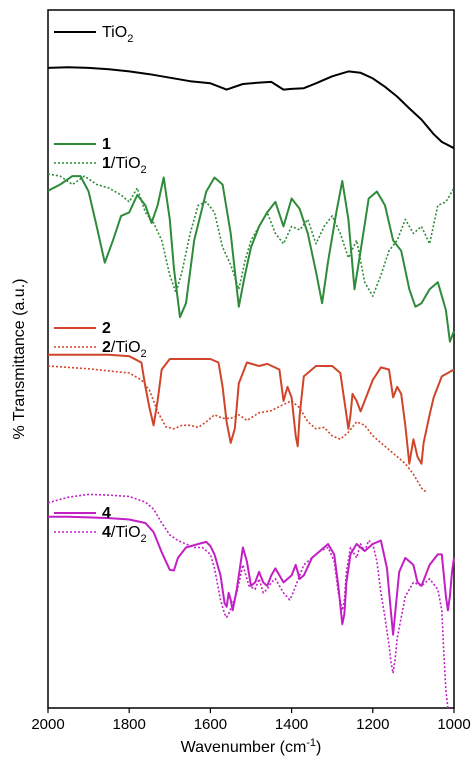 The height and width of the screenshot is (765, 472). Describe the element at coordinates (19, 359) in the screenshot. I see `y-axis-title: % Transmittance (a.u.)` at that location.